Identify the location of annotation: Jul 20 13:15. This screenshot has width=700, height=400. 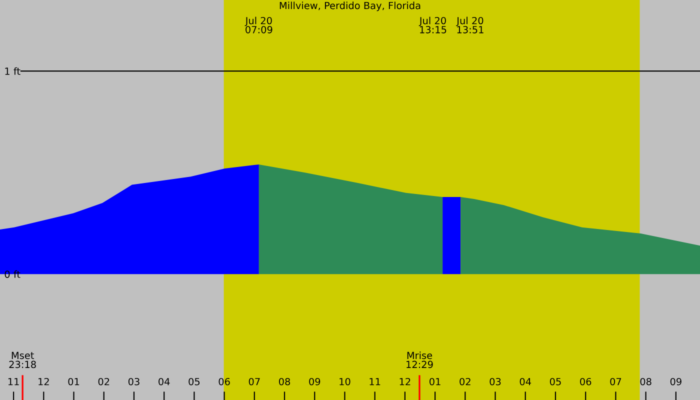
(432, 25).